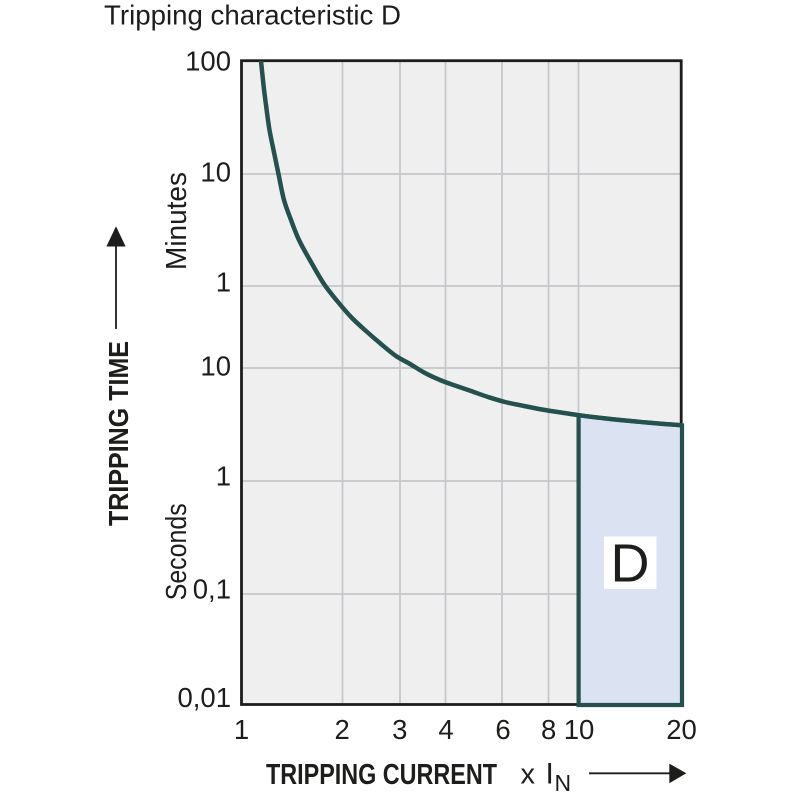  Describe the element at coordinates (445, 729) in the screenshot. I see `svg-text: 4` at that location.